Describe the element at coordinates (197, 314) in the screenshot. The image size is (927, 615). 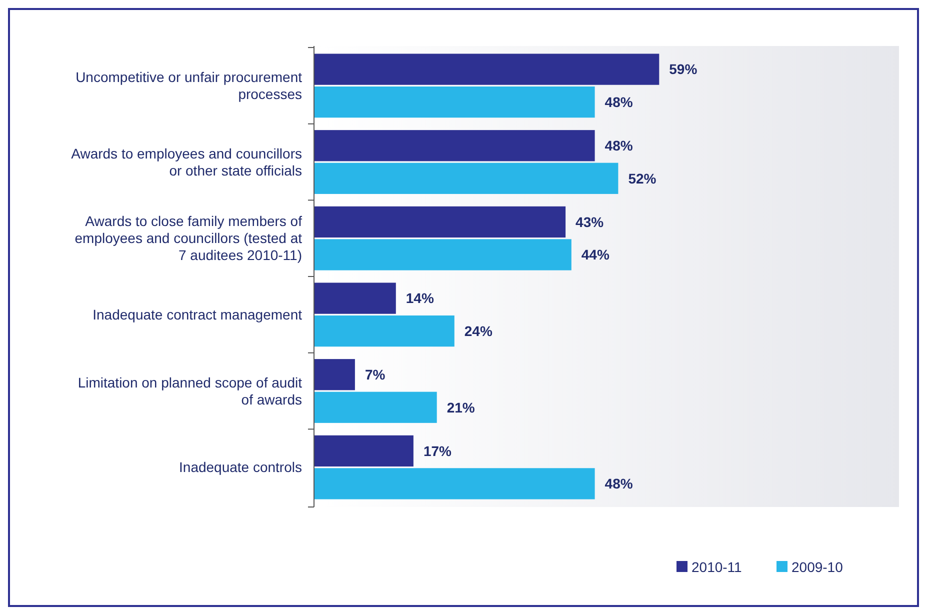
I see `y-tick-label: Inadequate contract management` at that location.